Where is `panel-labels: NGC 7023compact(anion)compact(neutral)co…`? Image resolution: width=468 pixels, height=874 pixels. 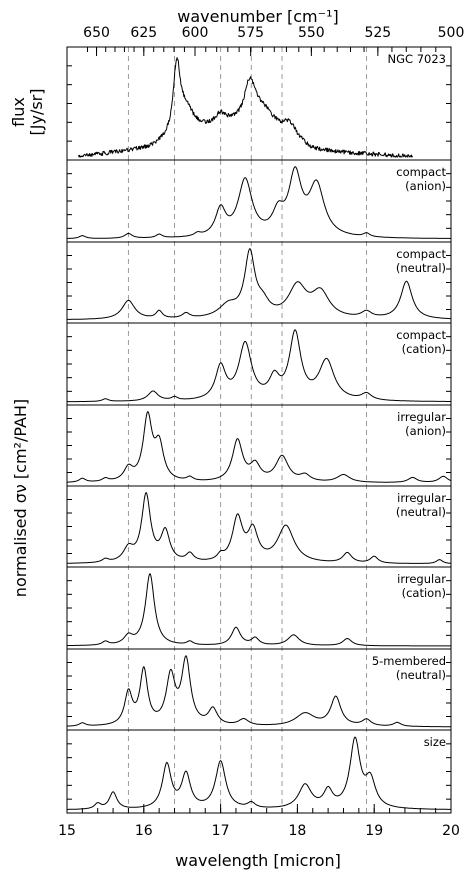
panel-labels: NGC 7023compact(anion)compact(neutral)co… is located at coordinates (409, 400).